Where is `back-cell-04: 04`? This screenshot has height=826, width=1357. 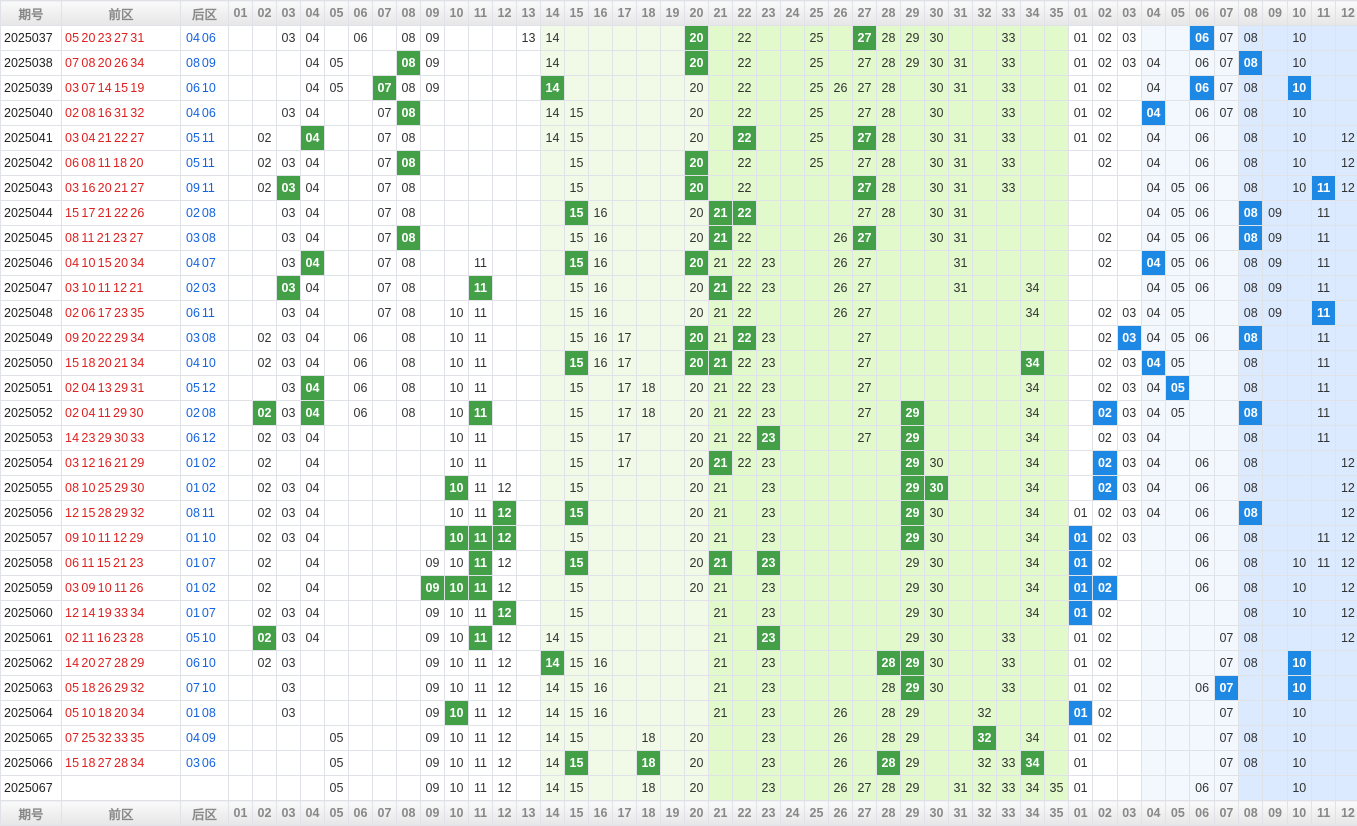 back-cell-04: 04 is located at coordinates (1153, 513).